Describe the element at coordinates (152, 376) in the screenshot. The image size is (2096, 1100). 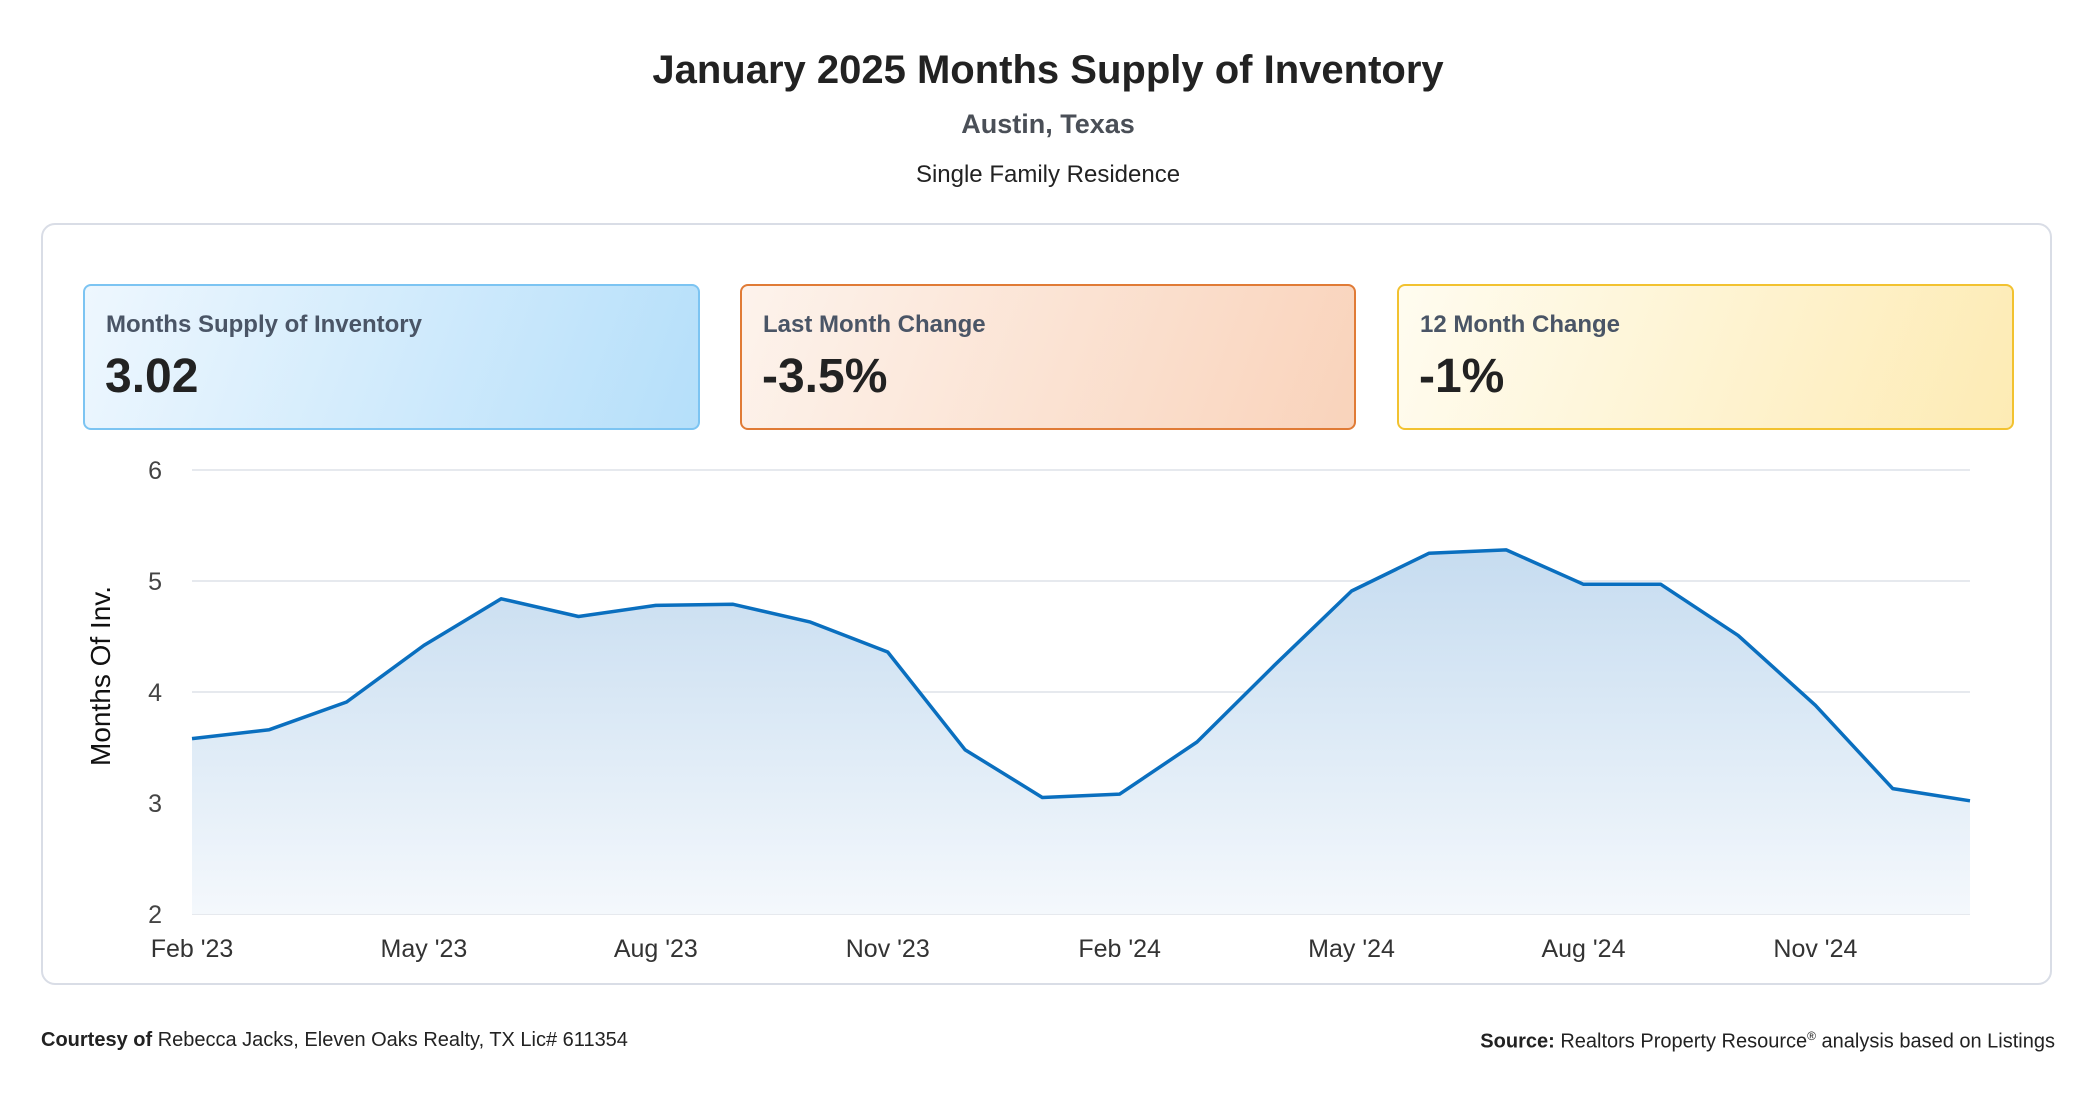
I see `months-supply-value: 3.02` at that location.